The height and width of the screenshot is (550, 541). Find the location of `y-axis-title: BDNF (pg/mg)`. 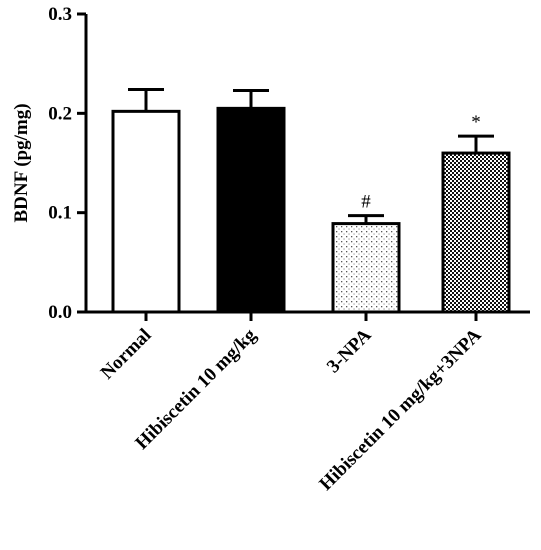

y-axis-title: BDNF (pg/mg) is located at coordinates (21, 162).